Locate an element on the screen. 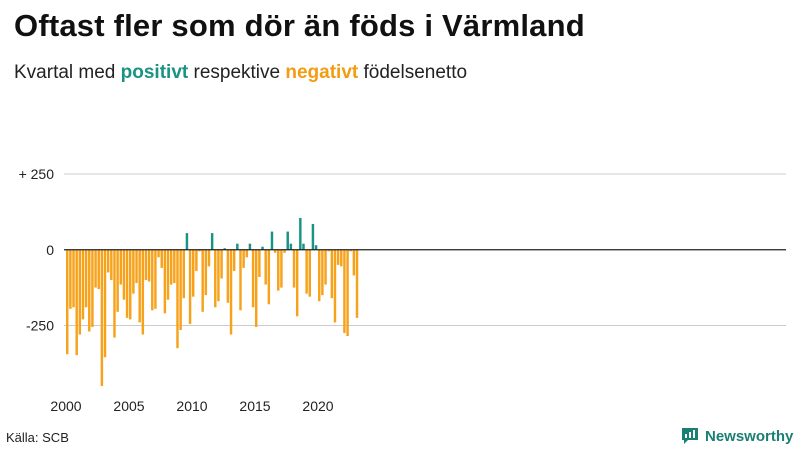 The width and height of the screenshot is (800, 450). source-note: Källa: SCB is located at coordinates (37, 437).